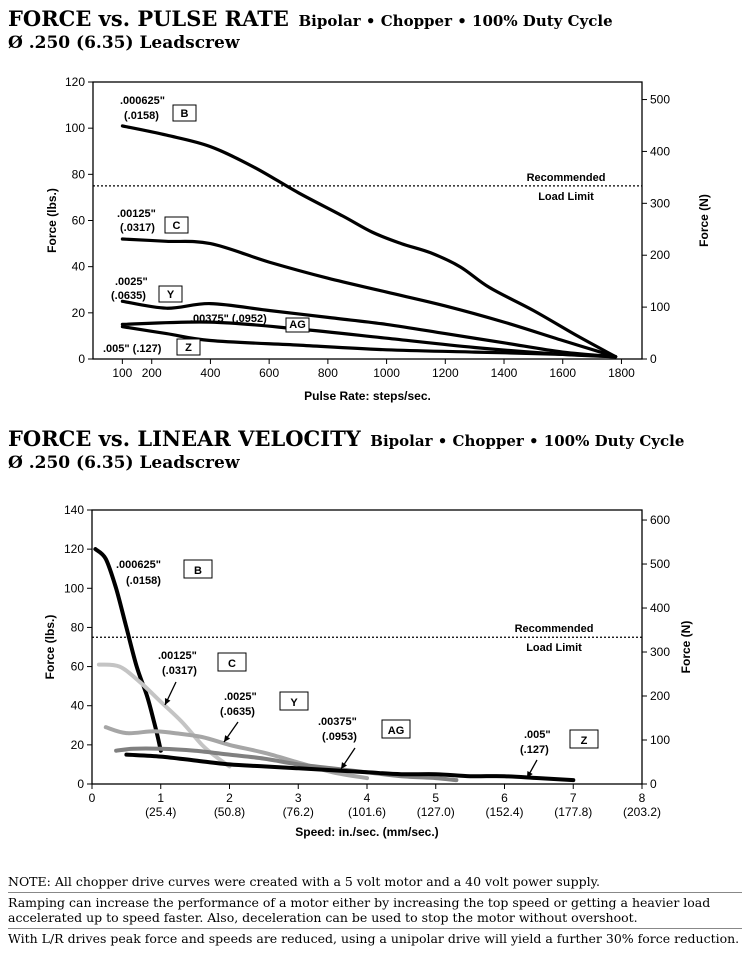 The image size is (750, 956). I want to click on chart1-title-line2: Ø .250 (6.35) Leadscrew, so click(124, 43).